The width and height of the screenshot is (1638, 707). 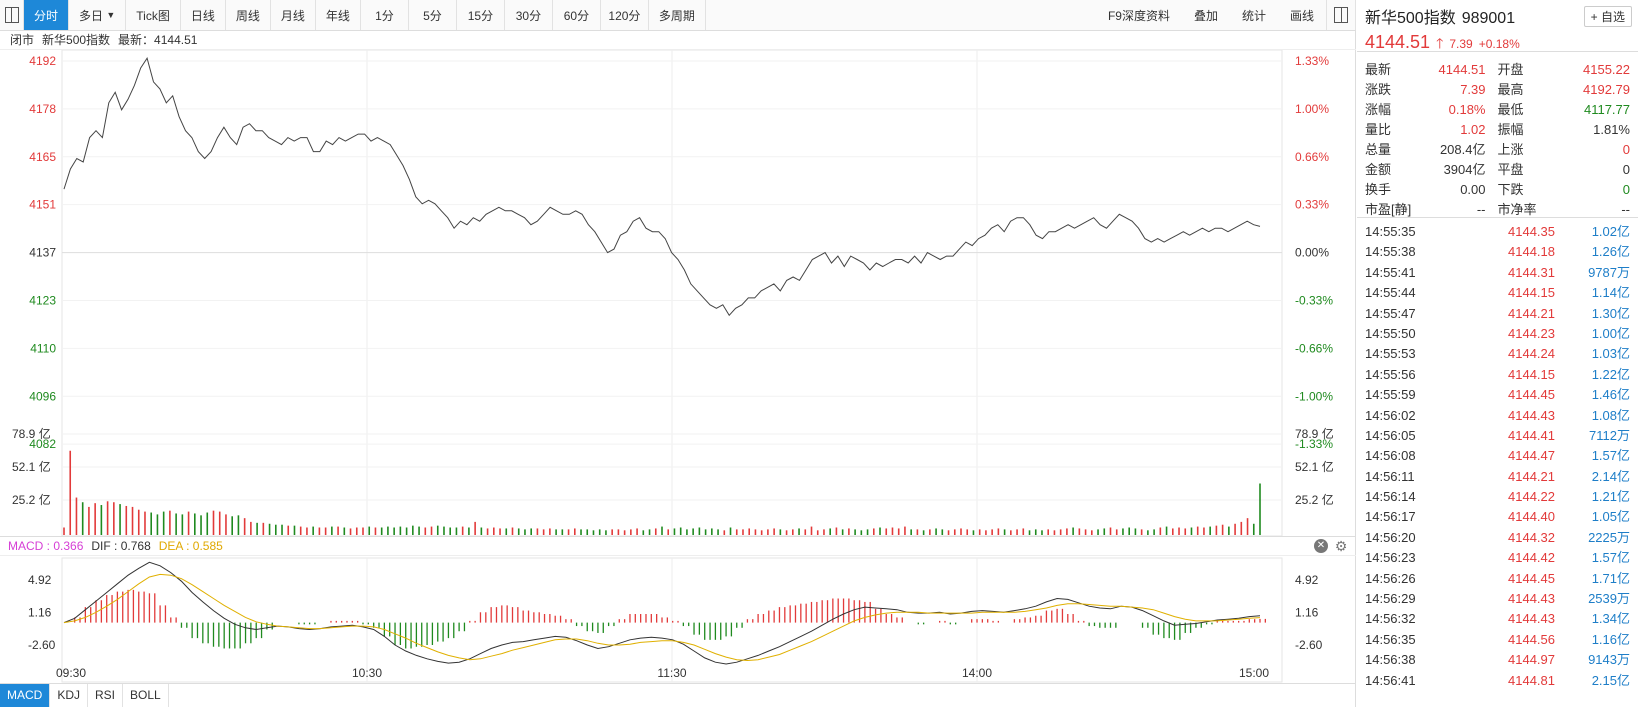 I want to click on quote-name: 新华500指数, so click(x=1410, y=18).